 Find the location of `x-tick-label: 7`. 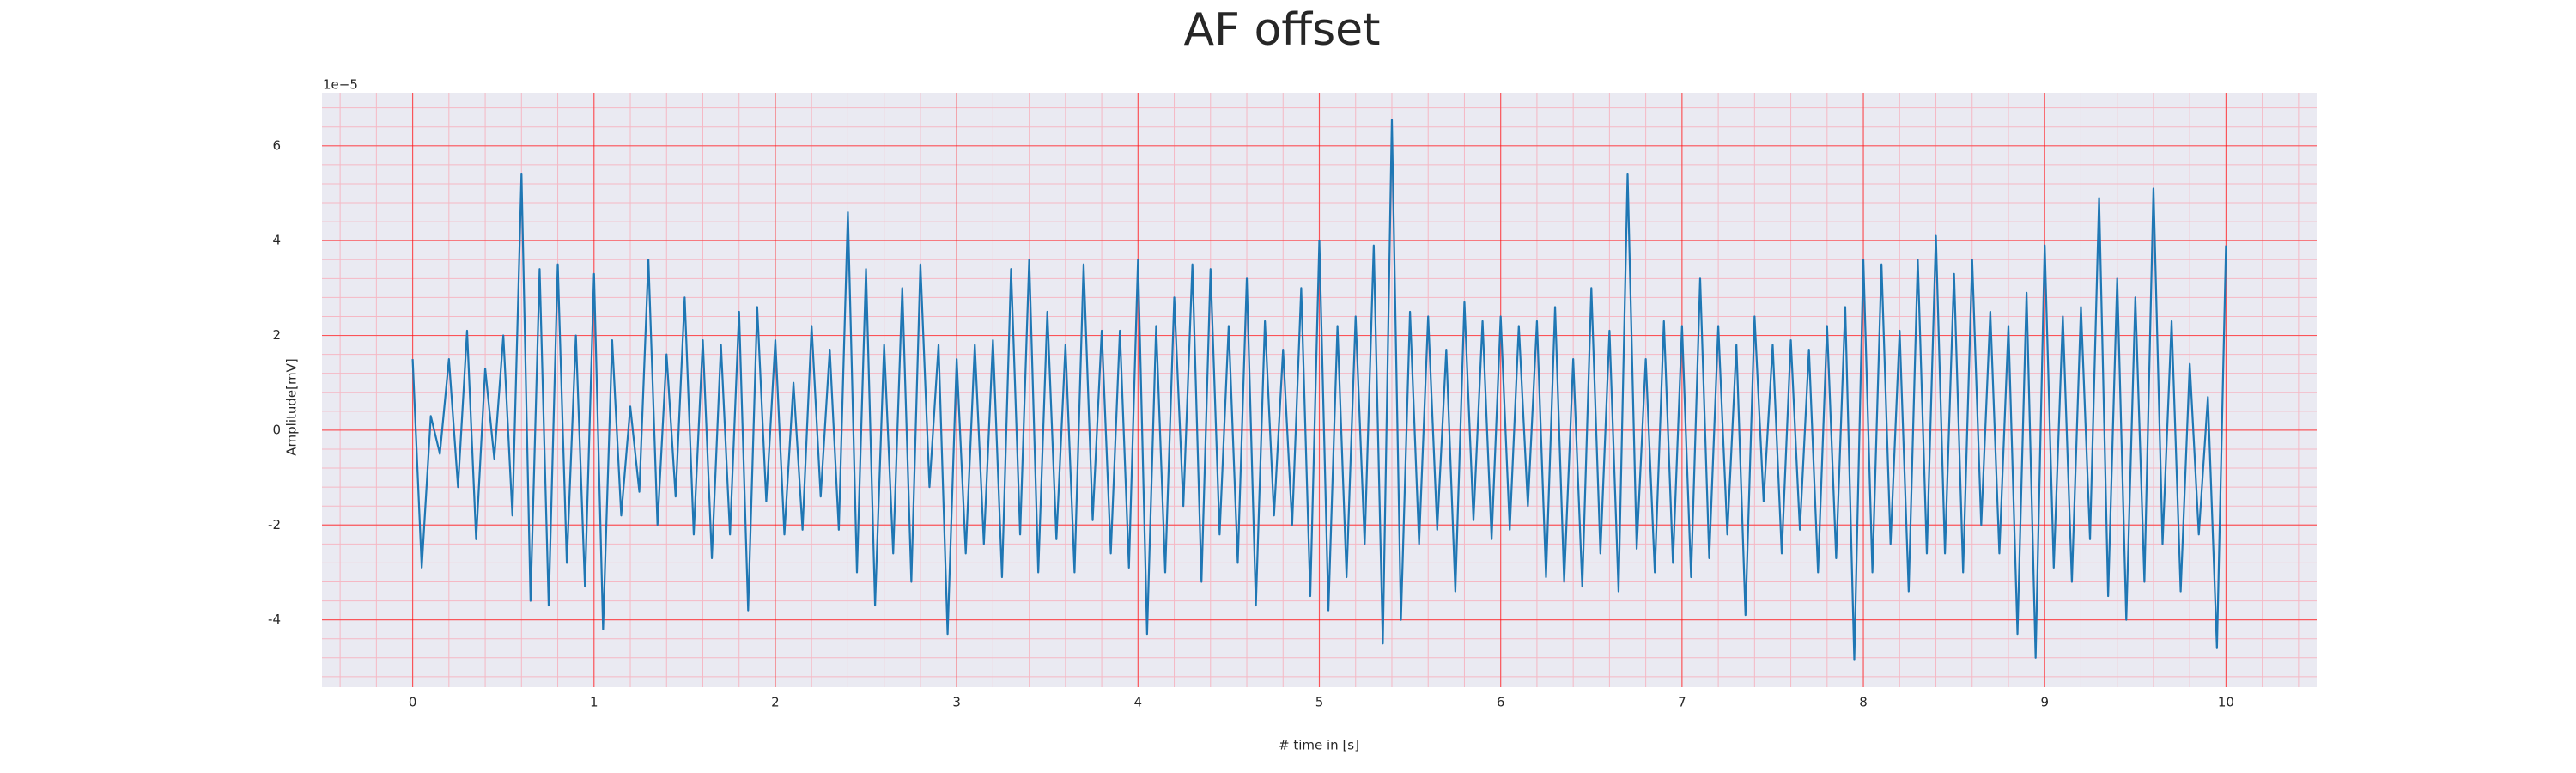

x-tick-label: 7 is located at coordinates (1682, 702).